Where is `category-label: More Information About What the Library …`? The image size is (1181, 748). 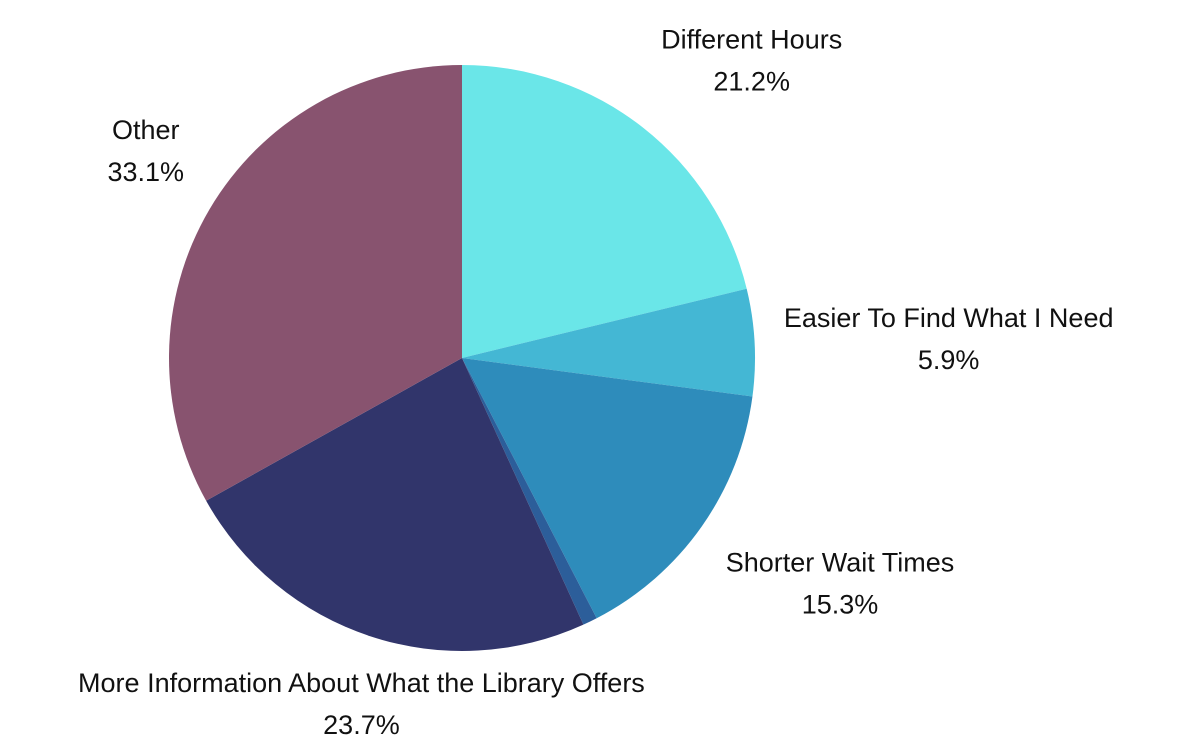 category-label: More Information About What the Library … is located at coordinates (361, 683).